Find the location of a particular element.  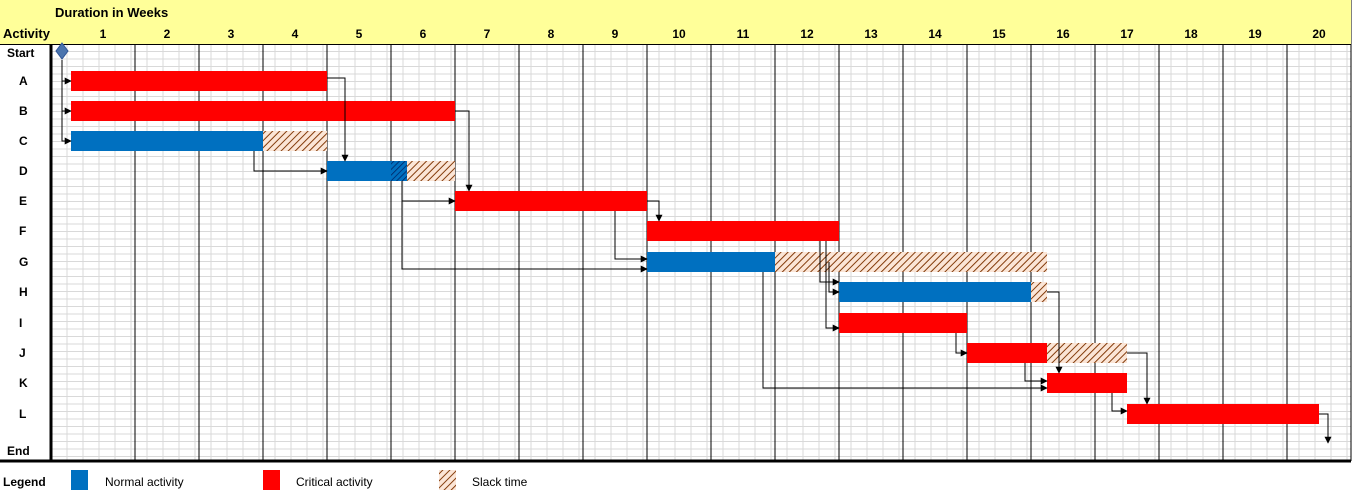

week-label-19: 19 is located at coordinates (1255, 34).